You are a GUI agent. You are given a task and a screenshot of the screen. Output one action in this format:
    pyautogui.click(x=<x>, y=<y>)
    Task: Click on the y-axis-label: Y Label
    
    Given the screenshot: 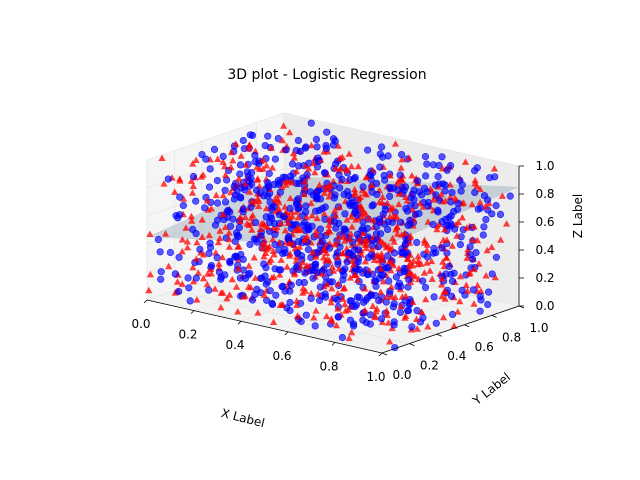 What is the action you would take?
    pyautogui.click(x=491, y=389)
    